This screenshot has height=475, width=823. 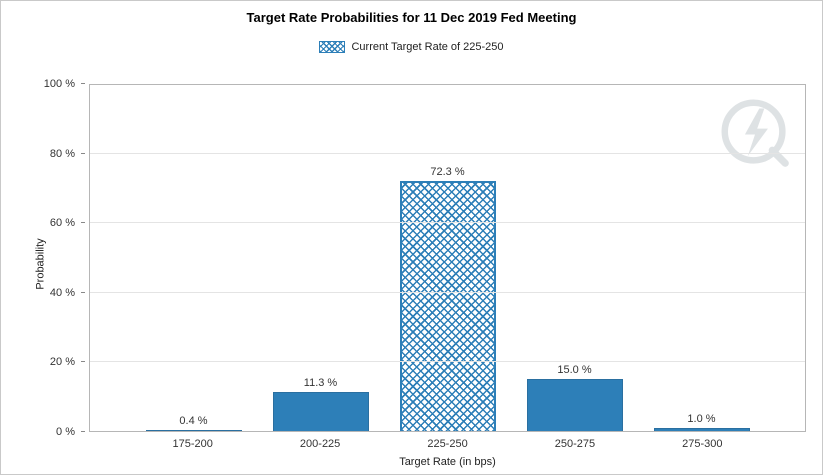 I want to click on x-axis-title: Target Rate (in bps), so click(x=447, y=462).